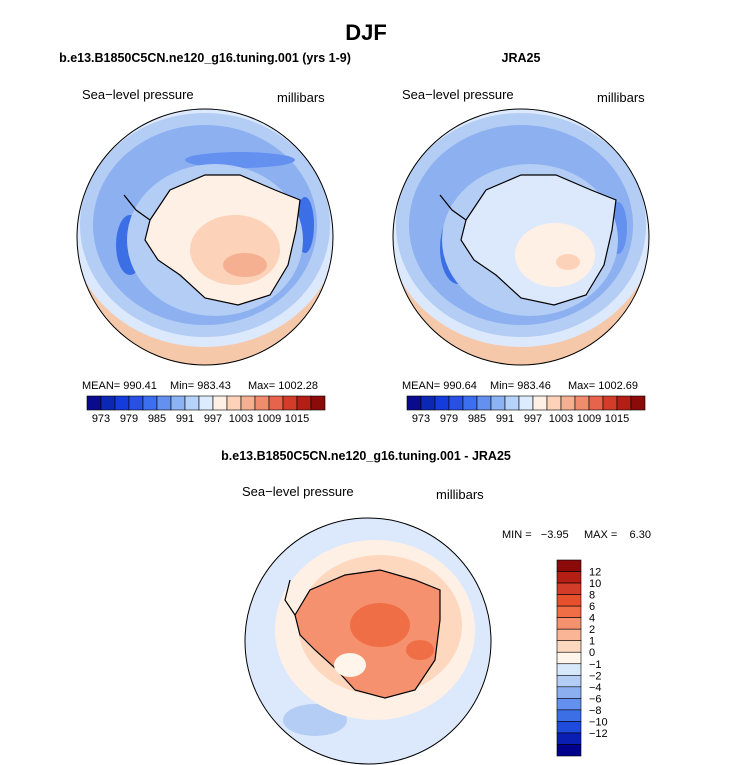  Describe the element at coordinates (592, 642) in the screenshot. I see `colorbar-tick-label: 1` at that location.